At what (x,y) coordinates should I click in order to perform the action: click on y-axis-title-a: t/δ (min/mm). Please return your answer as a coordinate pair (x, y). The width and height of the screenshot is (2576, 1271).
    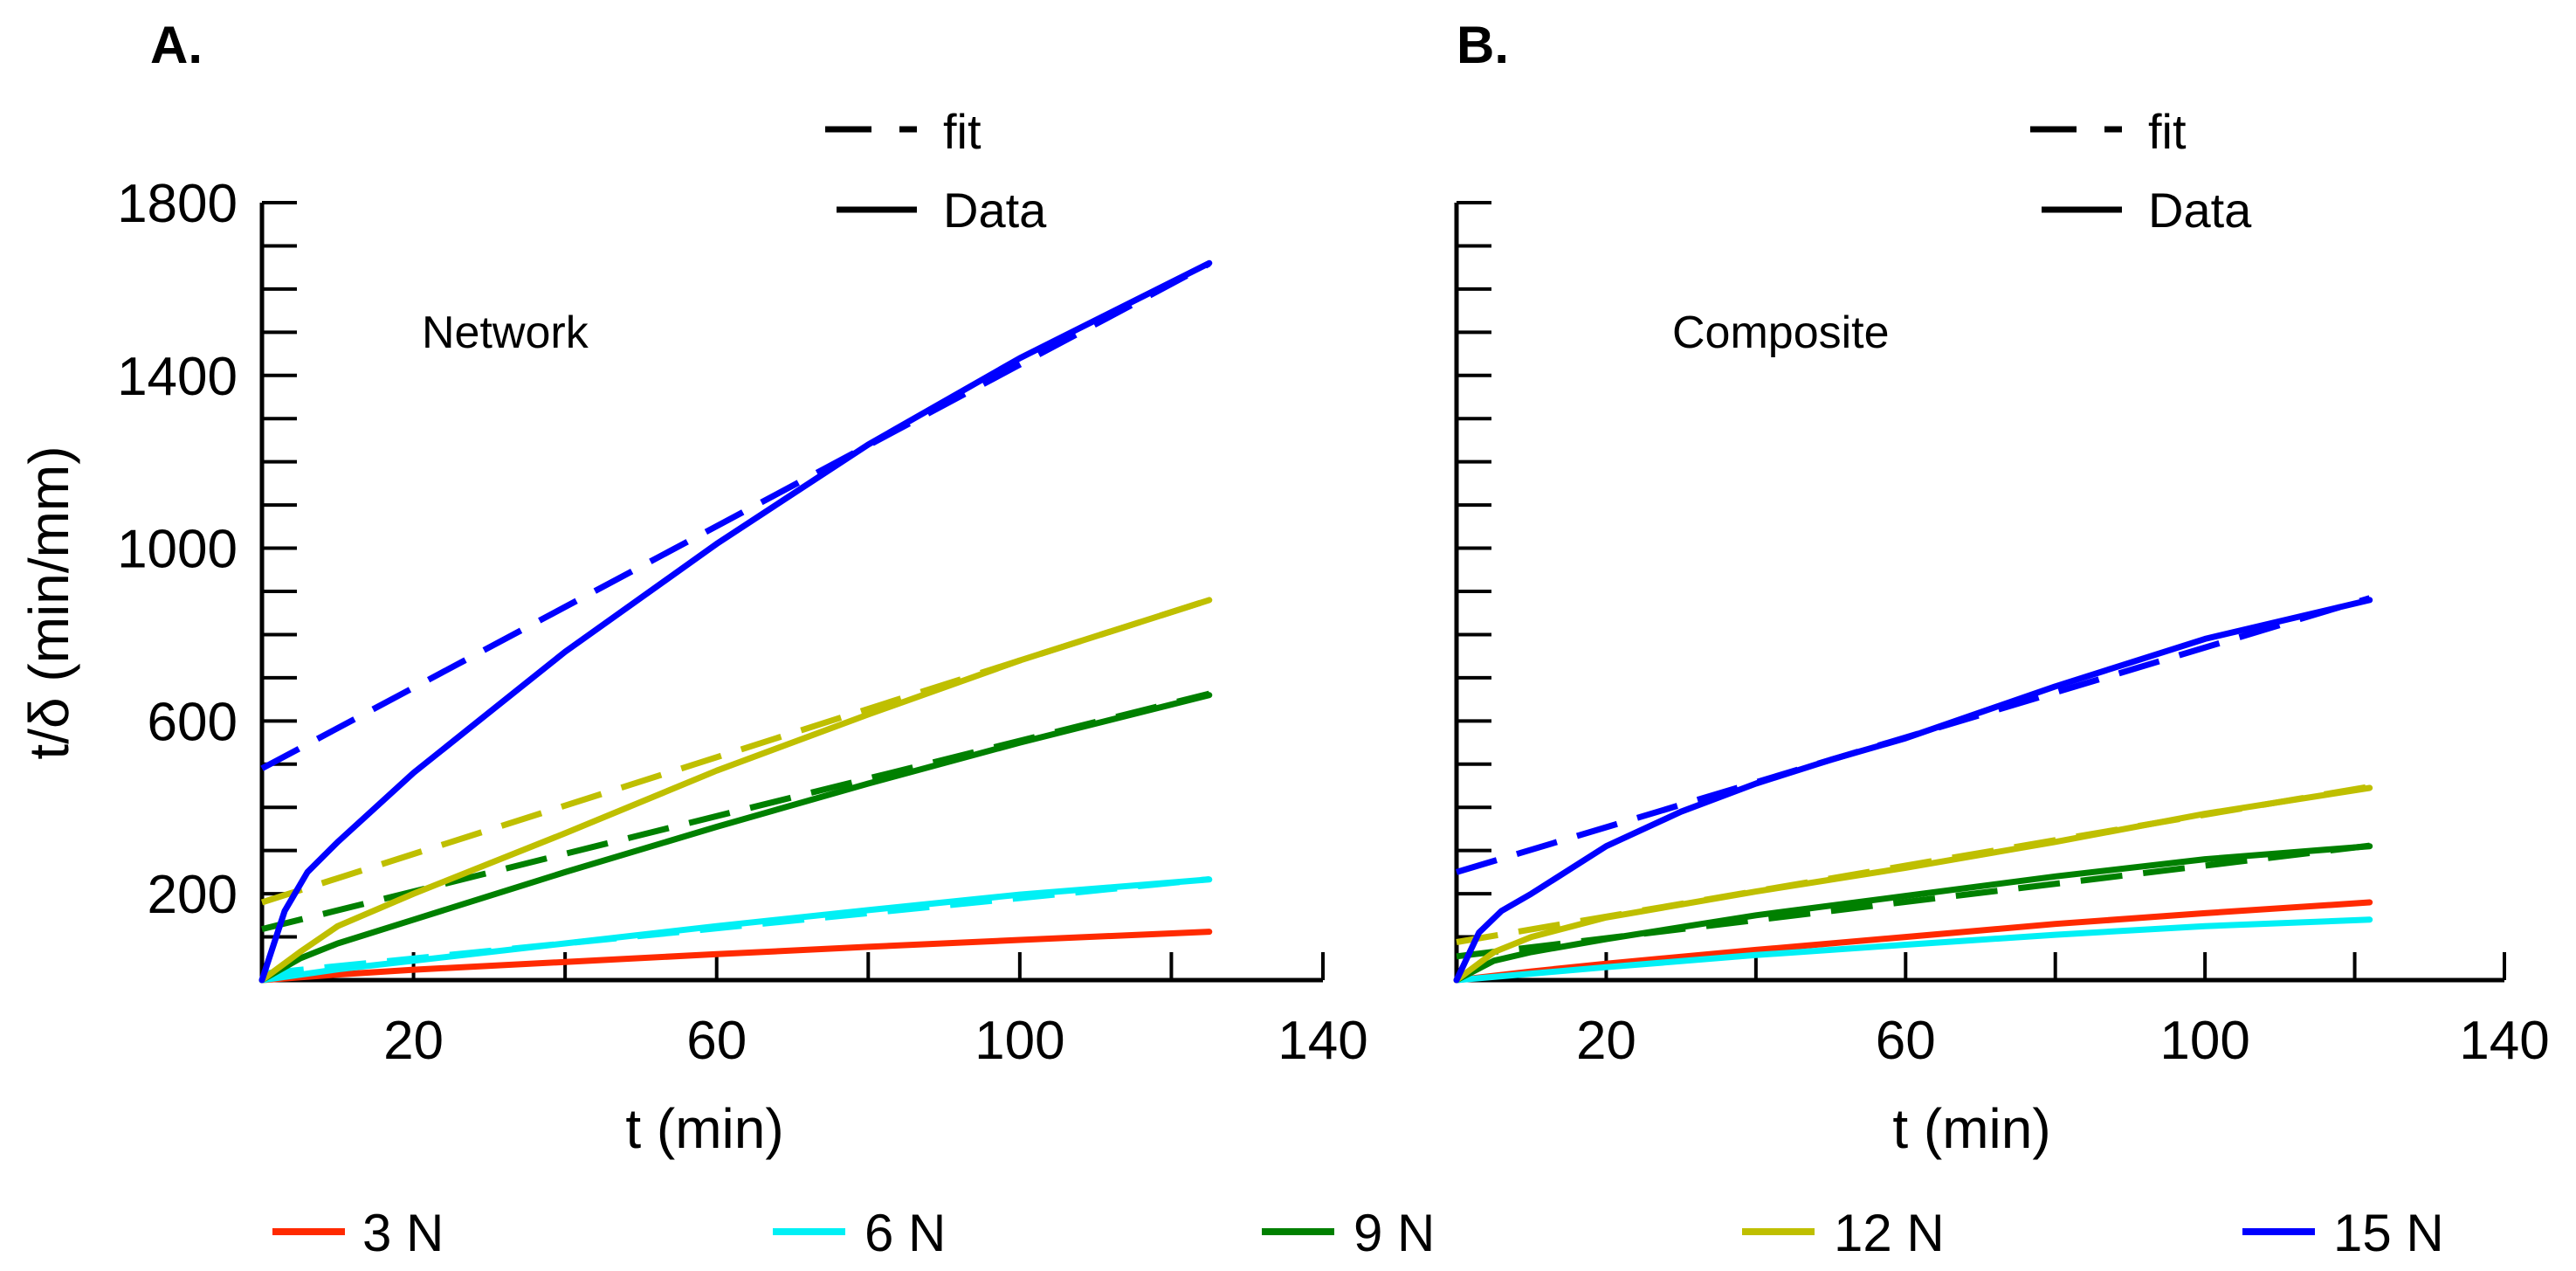
    Looking at the image, I should click on (48, 602).